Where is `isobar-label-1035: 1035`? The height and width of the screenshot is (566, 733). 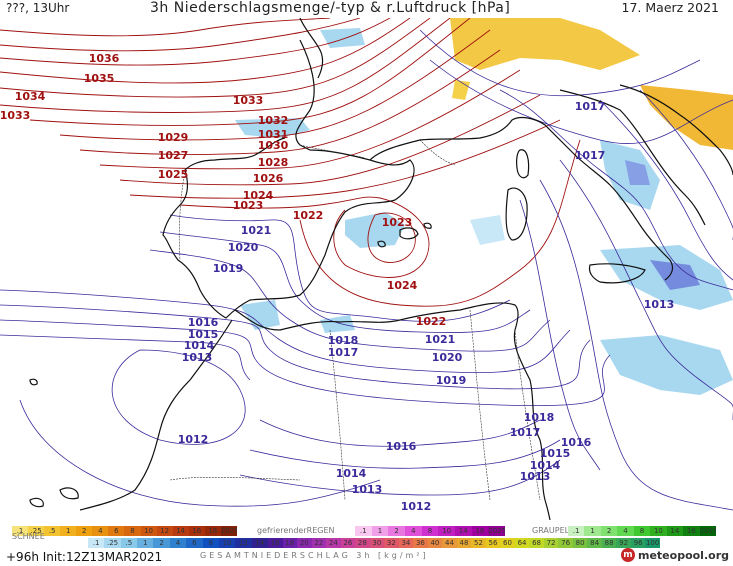
isobar-label-1035: 1035 is located at coordinates (99, 78).